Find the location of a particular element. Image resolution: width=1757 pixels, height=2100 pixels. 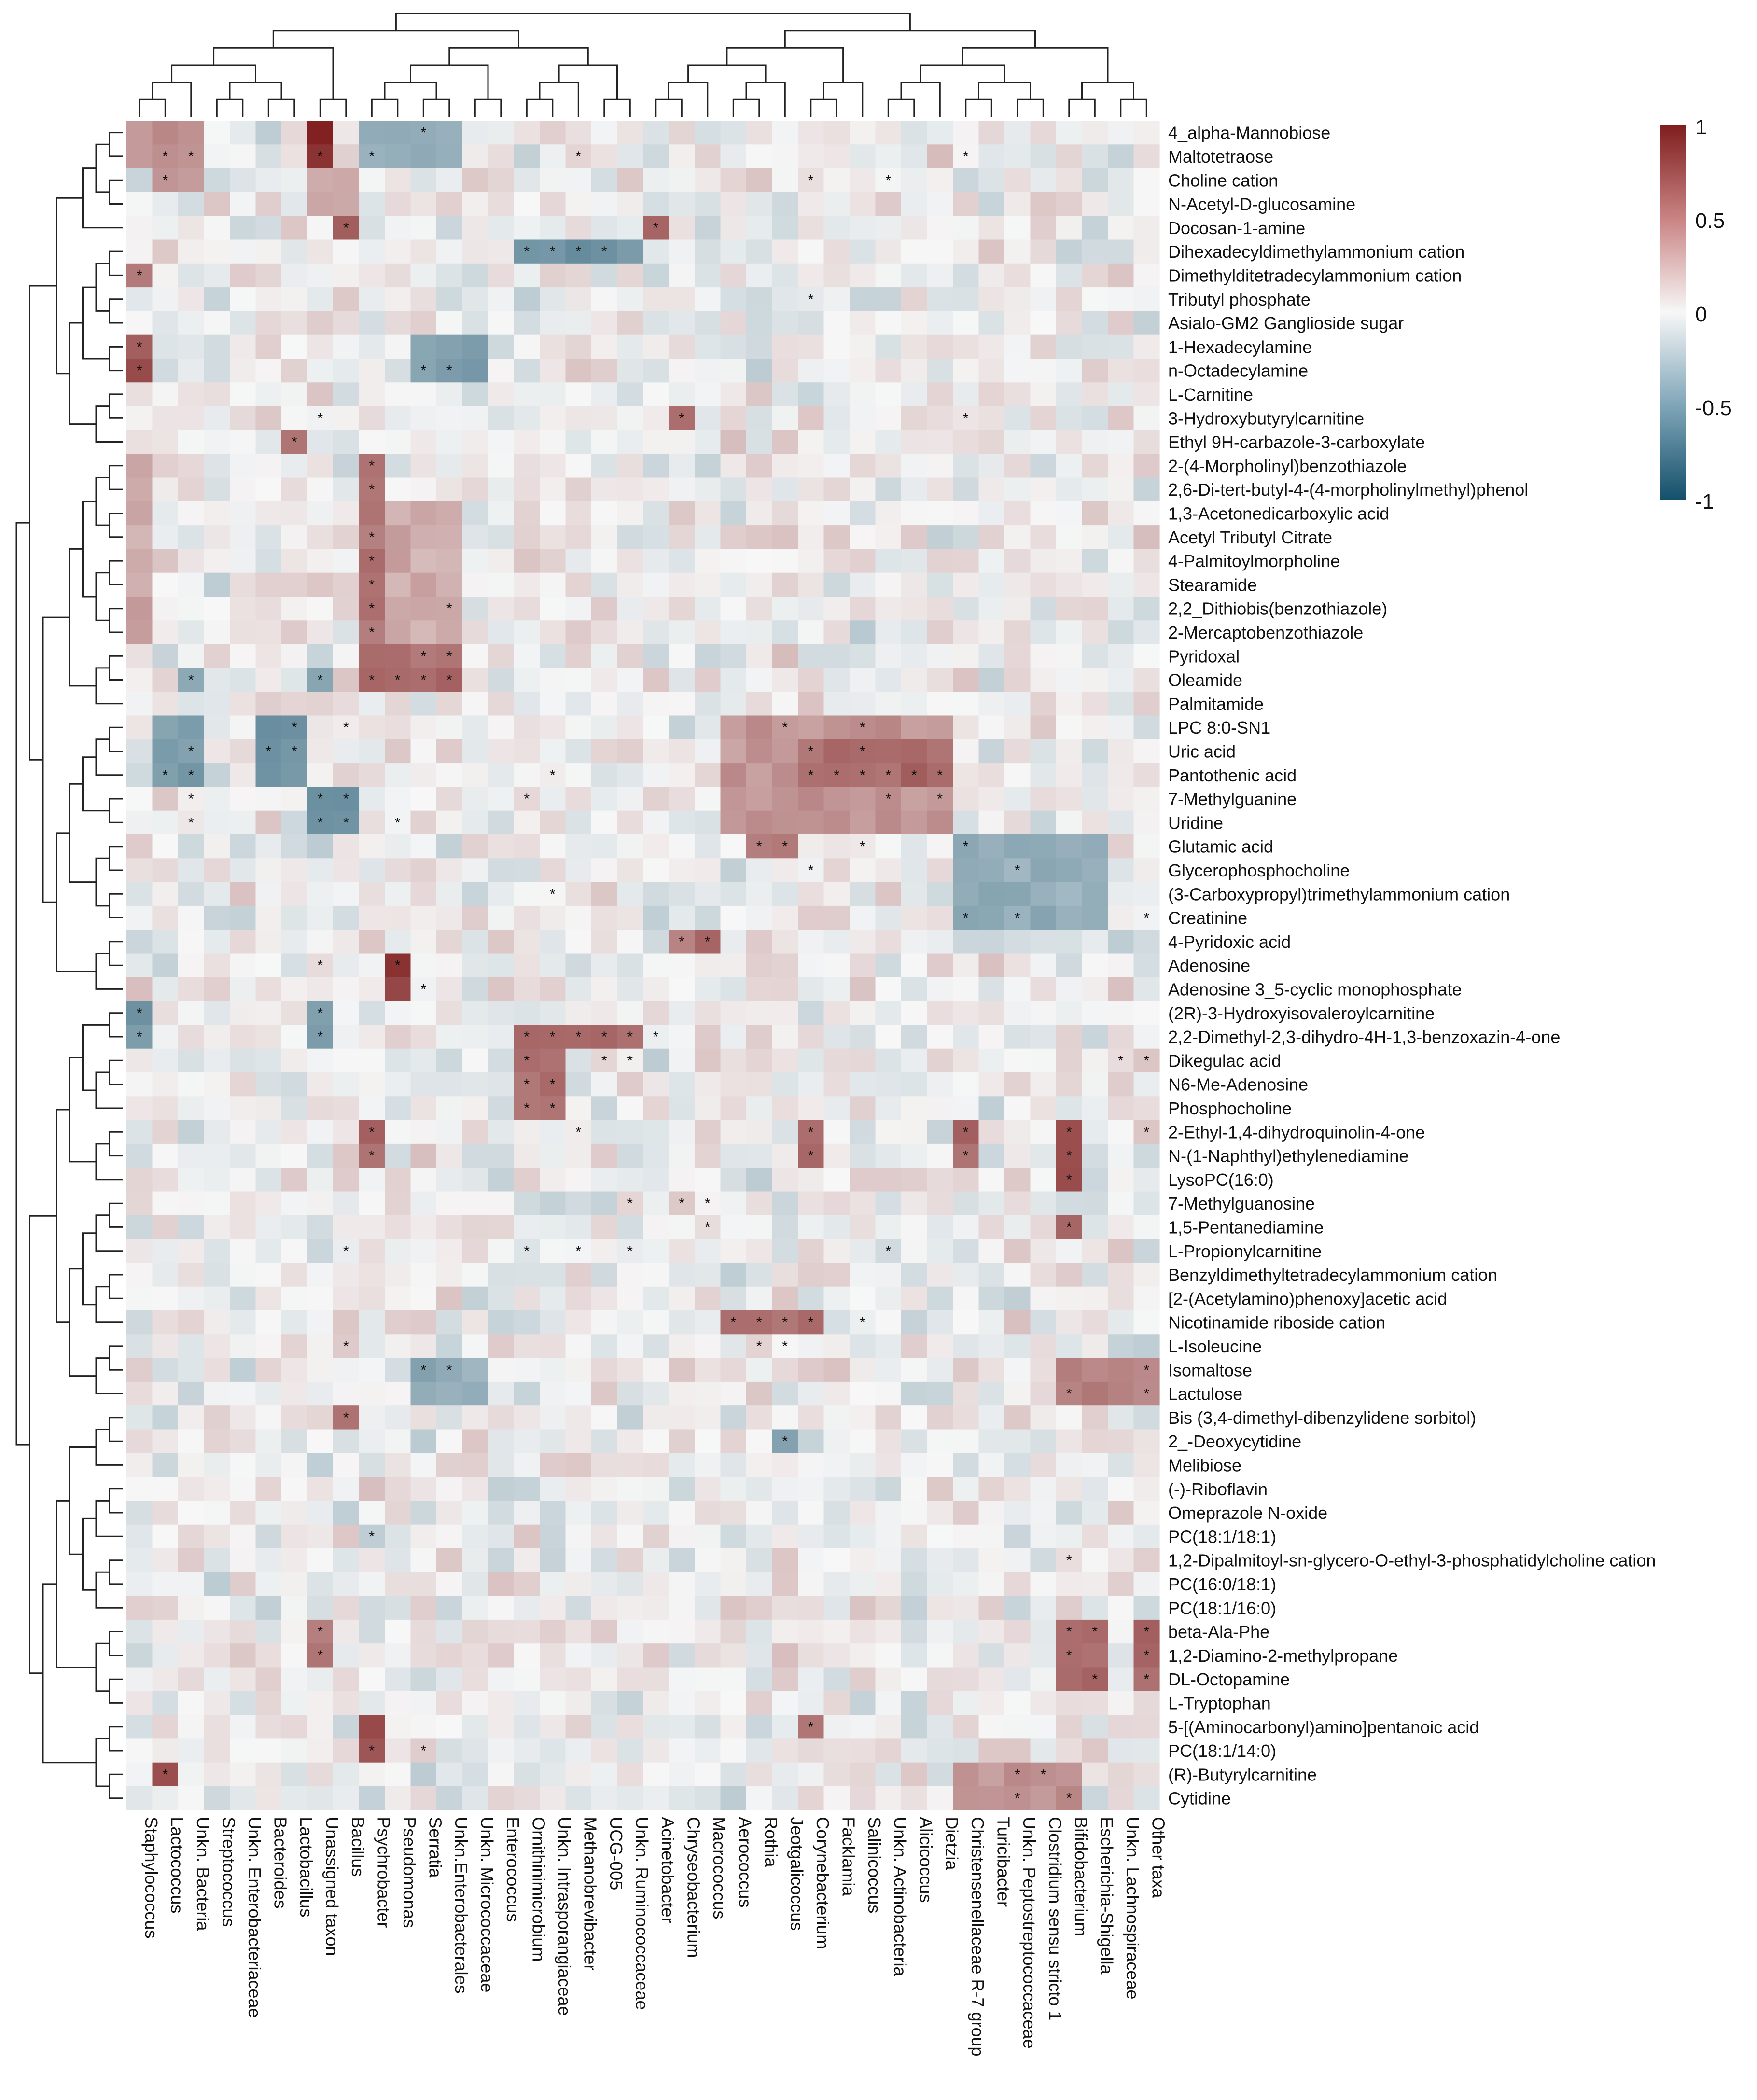

row-label: 2-(4-Morpholinyl)benzothiazole is located at coordinates (1287, 466).